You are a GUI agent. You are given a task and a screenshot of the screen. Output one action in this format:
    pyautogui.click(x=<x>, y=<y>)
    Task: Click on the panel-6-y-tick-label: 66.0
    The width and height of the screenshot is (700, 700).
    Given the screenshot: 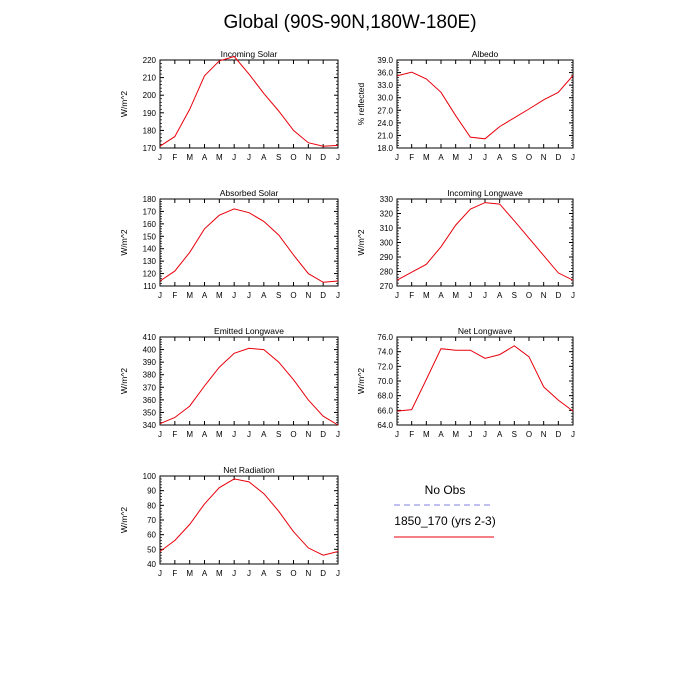 What is the action you would take?
    pyautogui.click(x=385, y=410)
    